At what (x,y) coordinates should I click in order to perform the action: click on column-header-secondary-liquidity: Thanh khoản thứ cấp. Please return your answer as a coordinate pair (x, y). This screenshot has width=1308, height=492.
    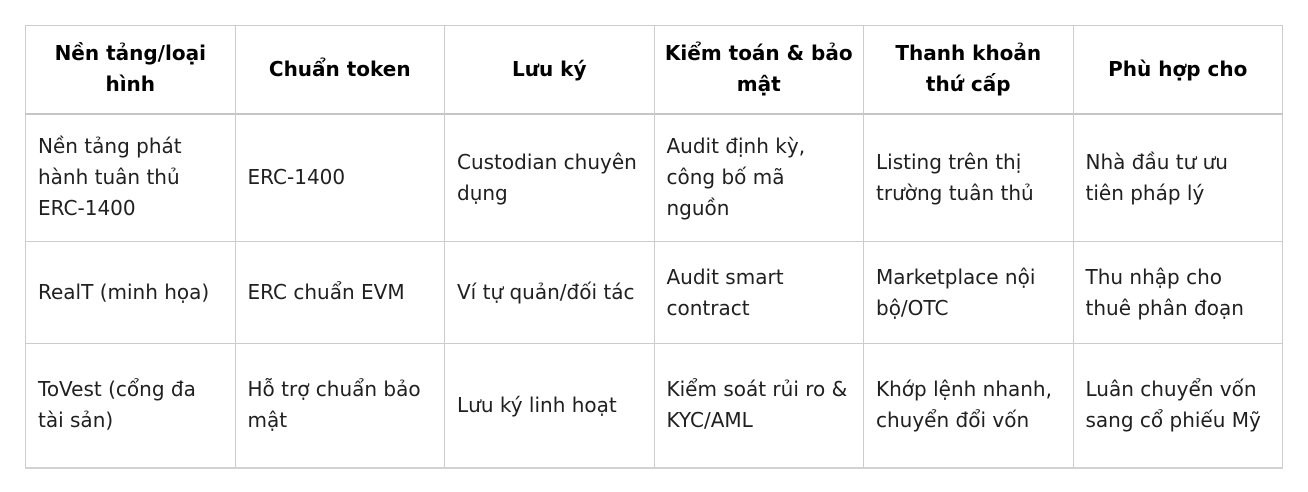
    Looking at the image, I should click on (968, 70).